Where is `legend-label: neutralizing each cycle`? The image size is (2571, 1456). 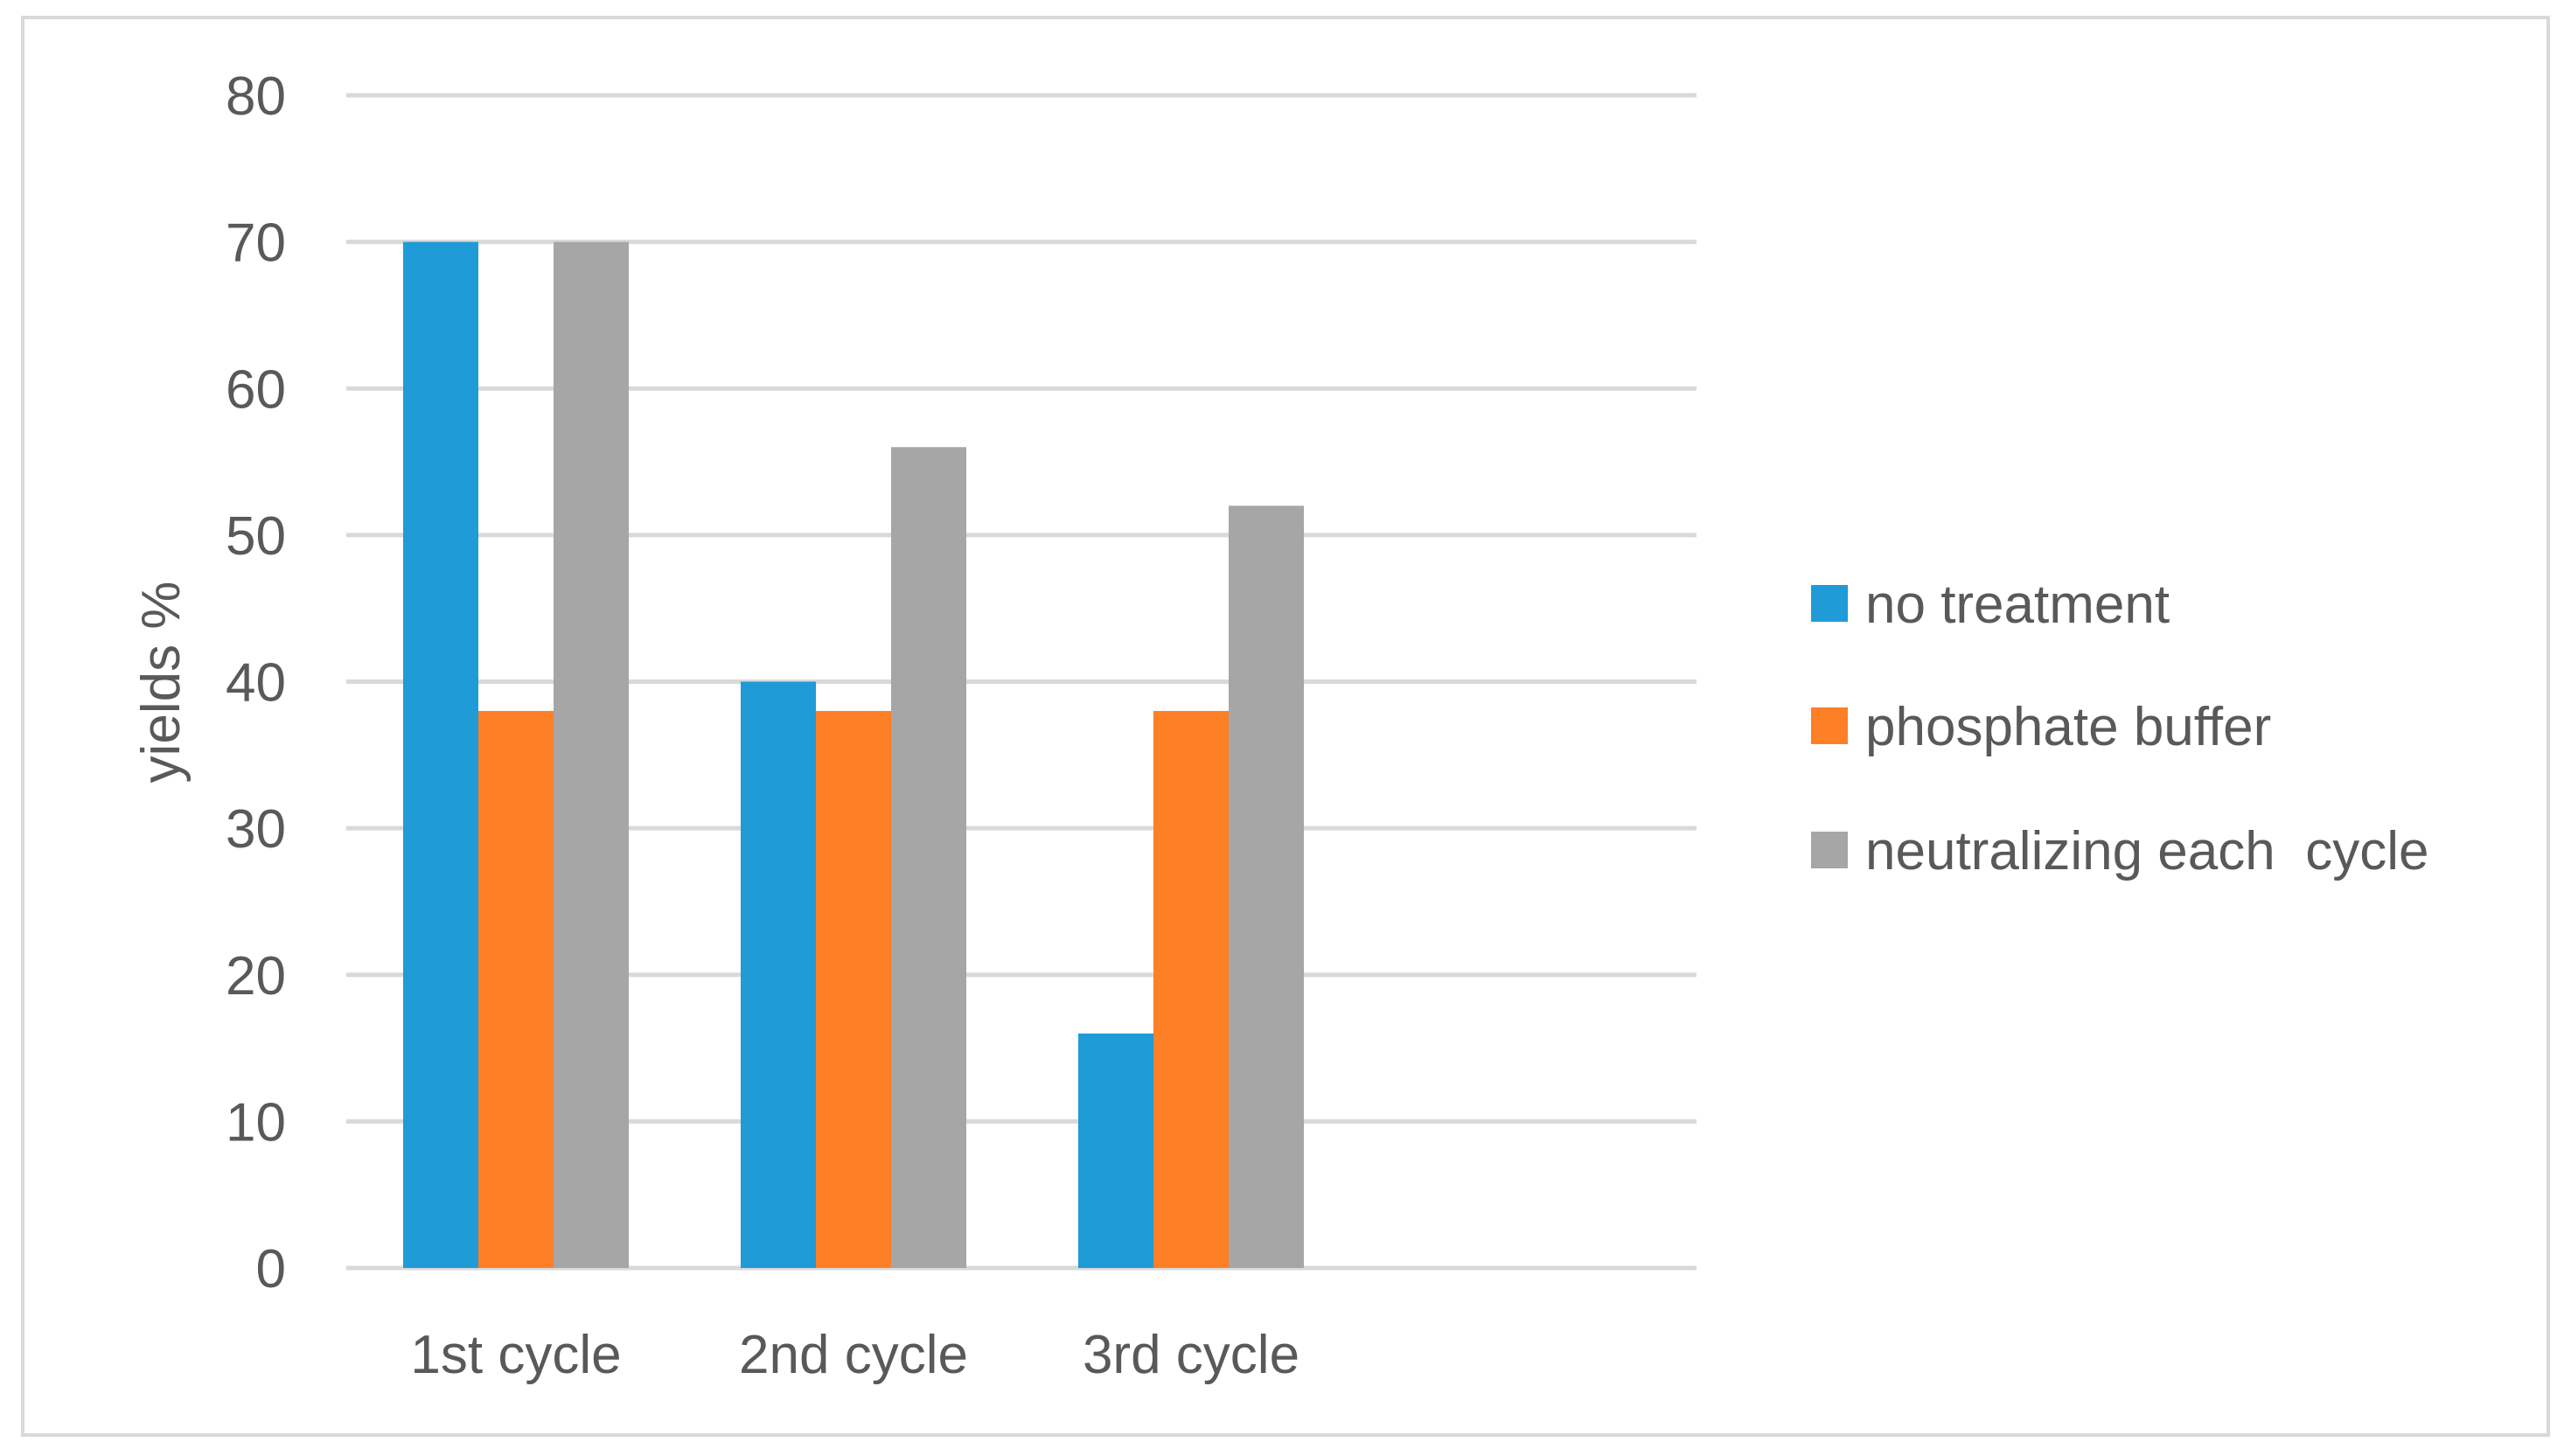 legend-label: neutralizing each cycle is located at coordinates (2147, 851).